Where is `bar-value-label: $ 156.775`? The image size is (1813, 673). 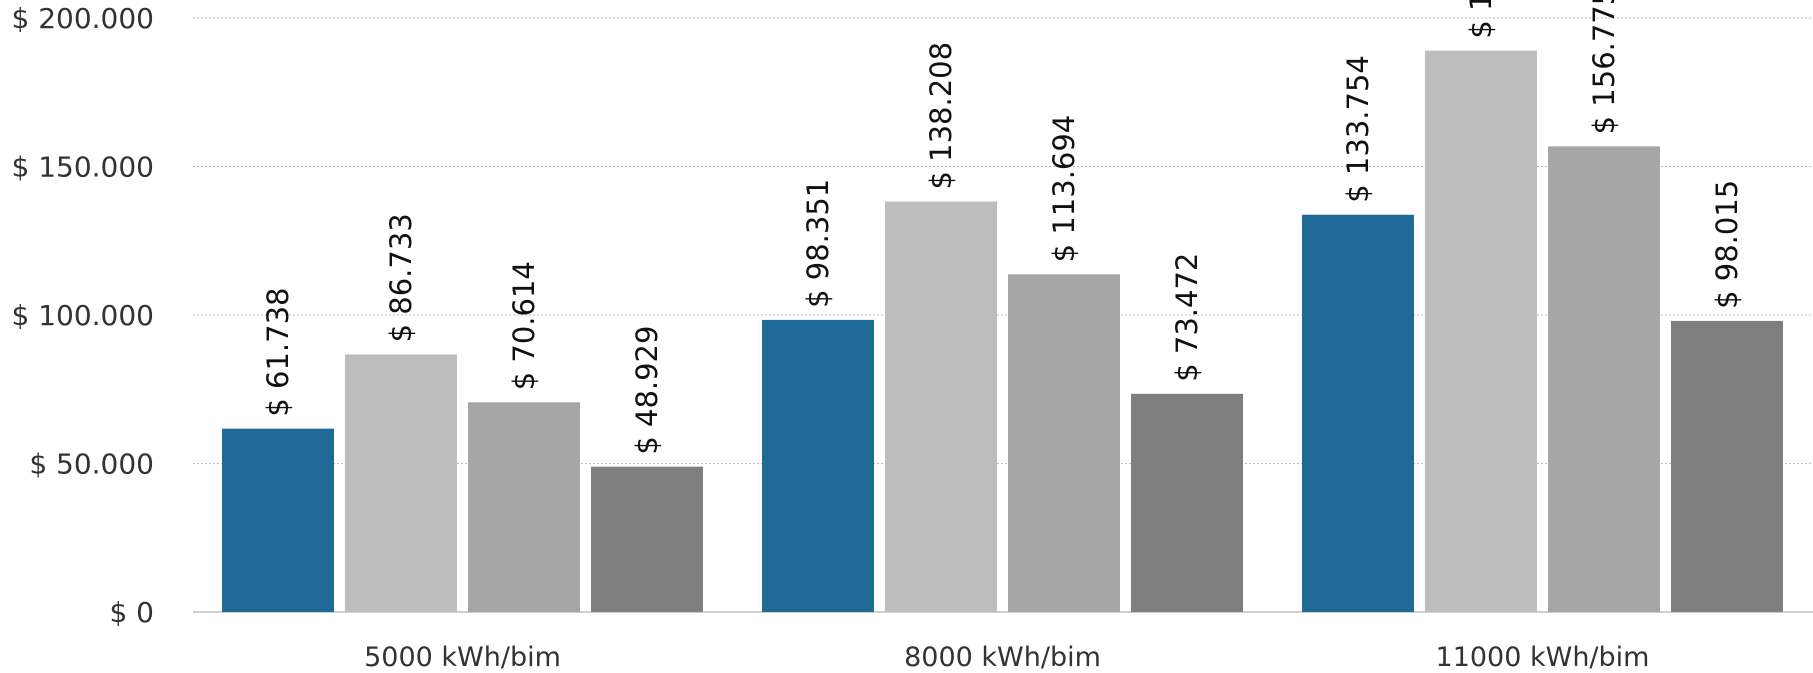
bar-value-label: $ 156.775 is located at coordinates (1604, 67).